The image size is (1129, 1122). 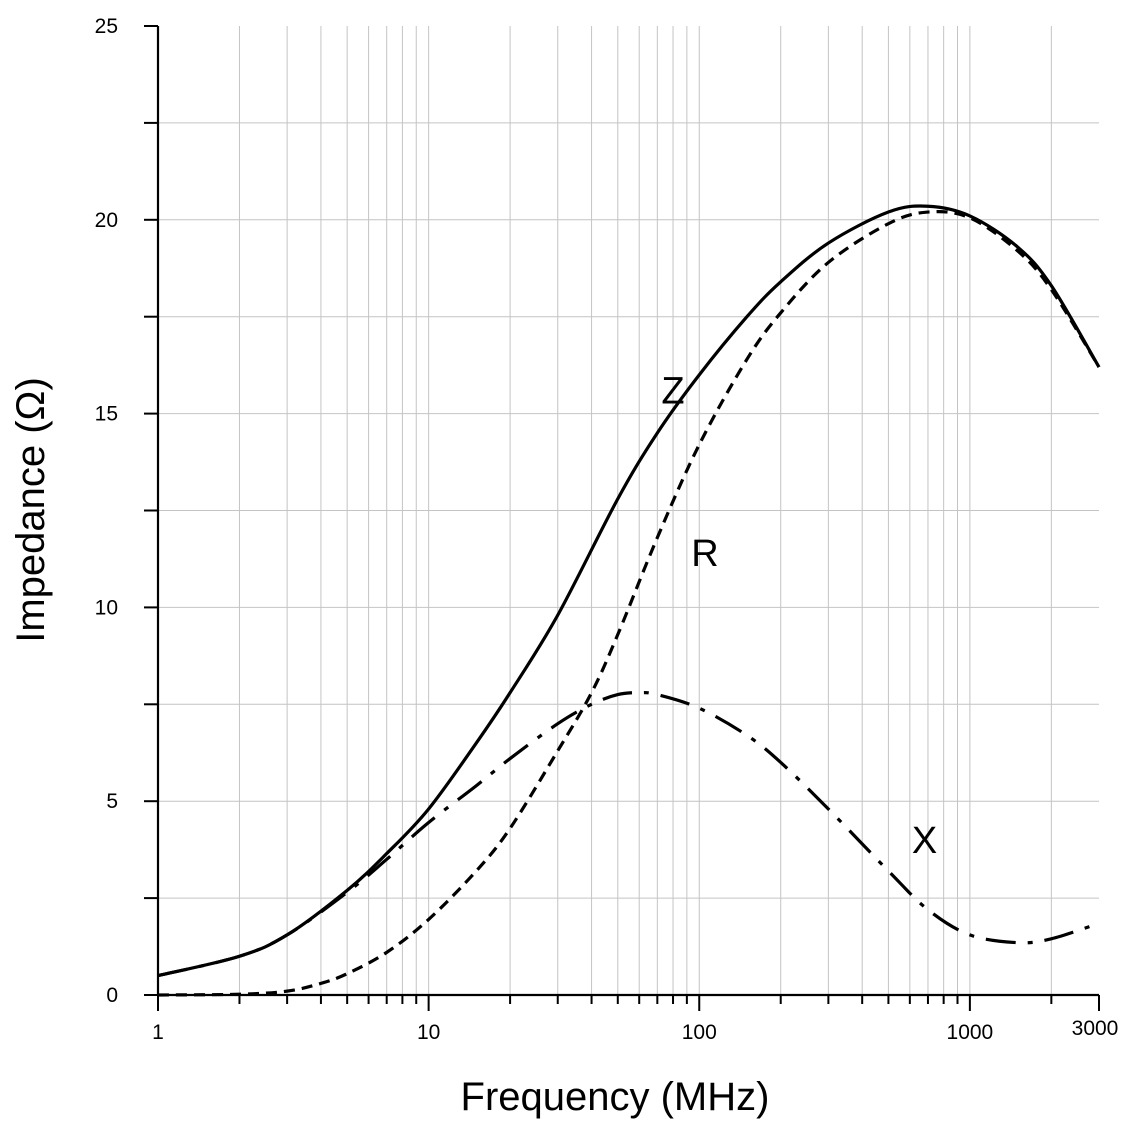 I want to click on series-x-label: X, so click(x=924, y=841).